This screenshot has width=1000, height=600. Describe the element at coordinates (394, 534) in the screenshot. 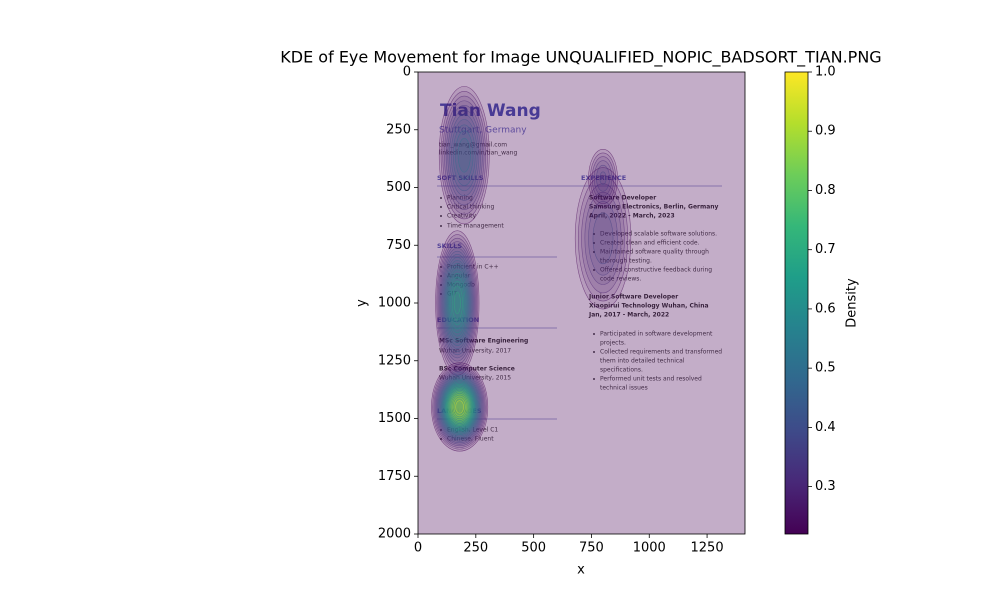

I see `y-tick-label: 2000` at that location.